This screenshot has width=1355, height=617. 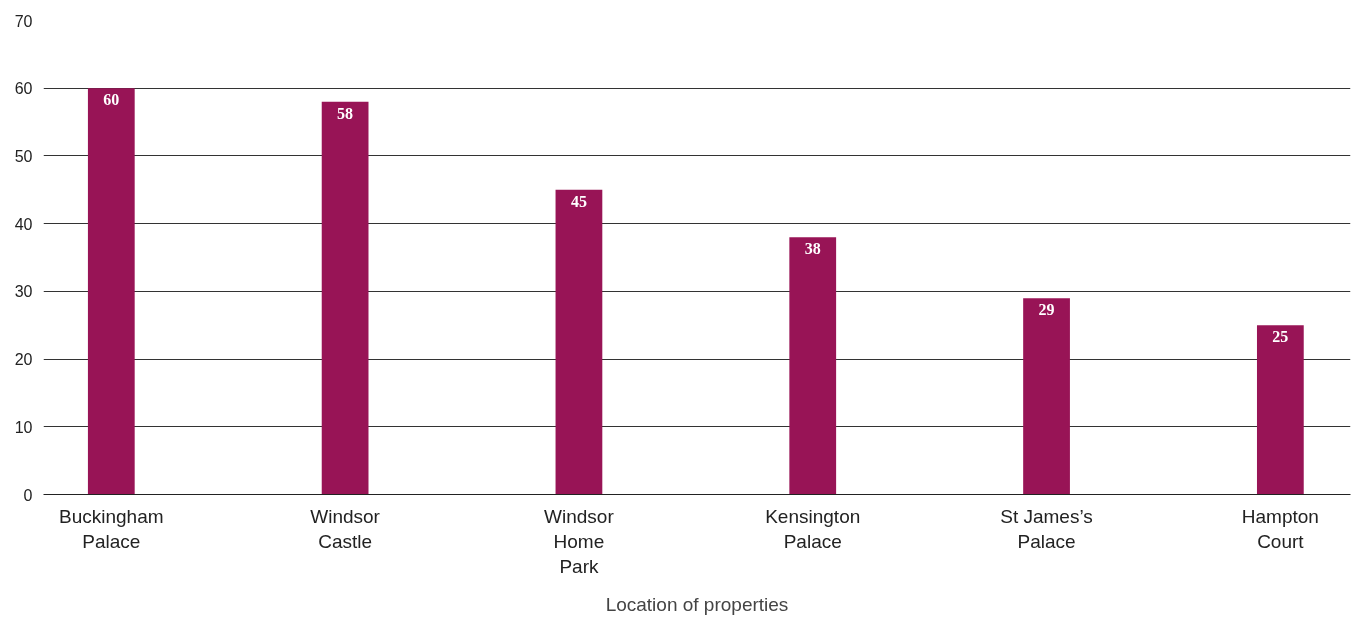 What do you see at coordinates (697, 604) in the screenshot?
I see `x-axis-title: Location of properties` at bounding box center [697, 604].